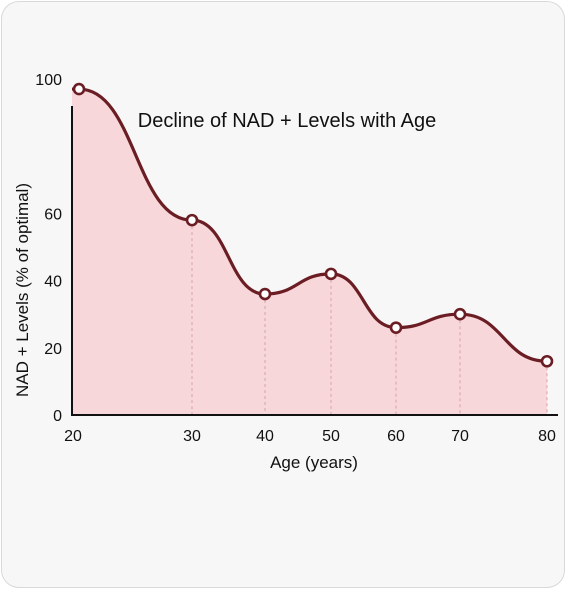 The width and height of the screenshot is (567, 590). What do you see at coordinates (331, 436) in the screenshot?
I see `x-tick-label: 50` at bounding box center [331, 436].